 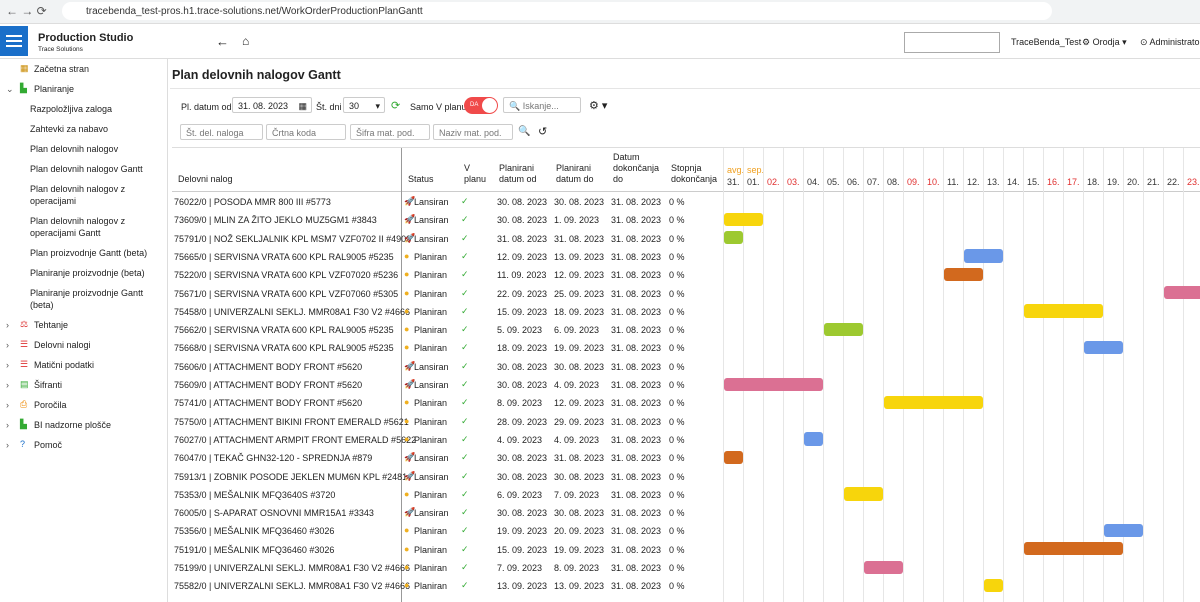 What do you see at coordinates (221, 132) in the screenshot?
I see `order-filter: Št. del. naloga` at bounding box center [221, 132].